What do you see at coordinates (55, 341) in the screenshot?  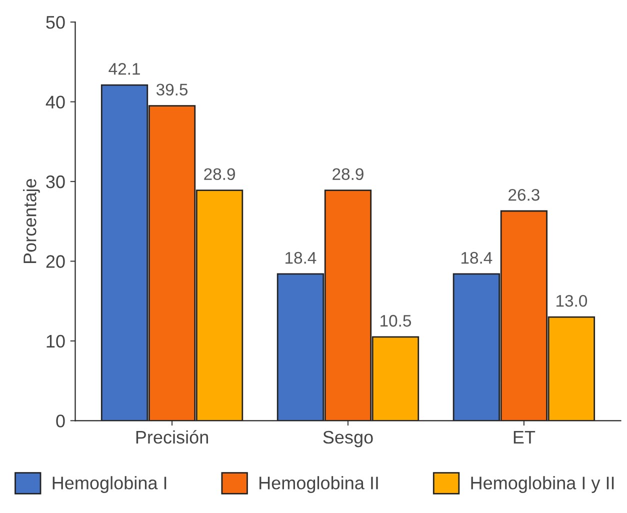 I see `y-tick-label: 10` at bounding box center [55, 341].